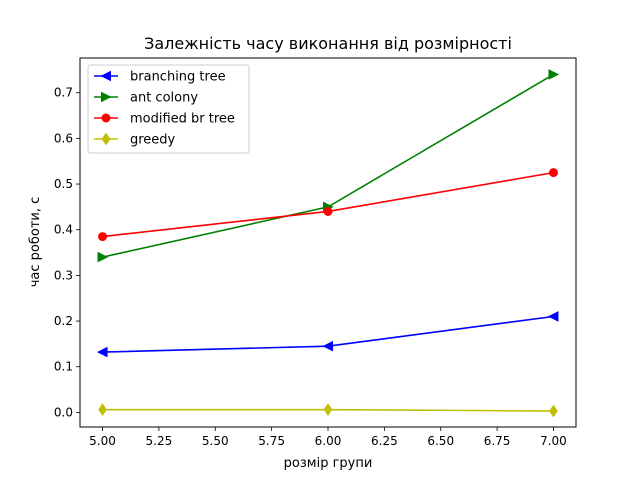  What do you see at coordinates (215, 441) in the screenshot?
I see `x-tick-label: 5.50` at bounding box center [215, 441].